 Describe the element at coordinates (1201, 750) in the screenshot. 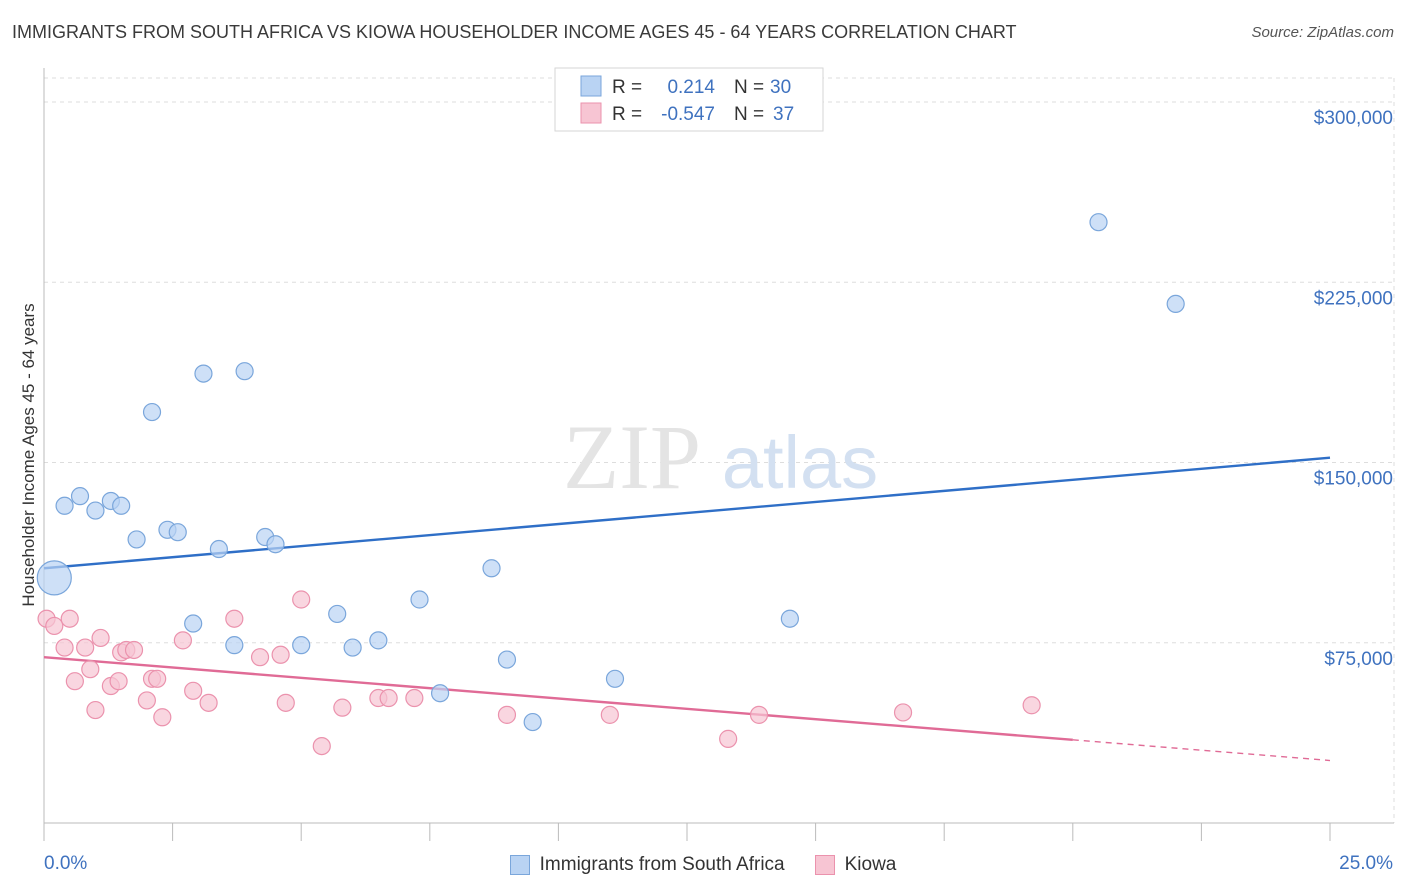

I see `trend-kiowa-extension` at that location.